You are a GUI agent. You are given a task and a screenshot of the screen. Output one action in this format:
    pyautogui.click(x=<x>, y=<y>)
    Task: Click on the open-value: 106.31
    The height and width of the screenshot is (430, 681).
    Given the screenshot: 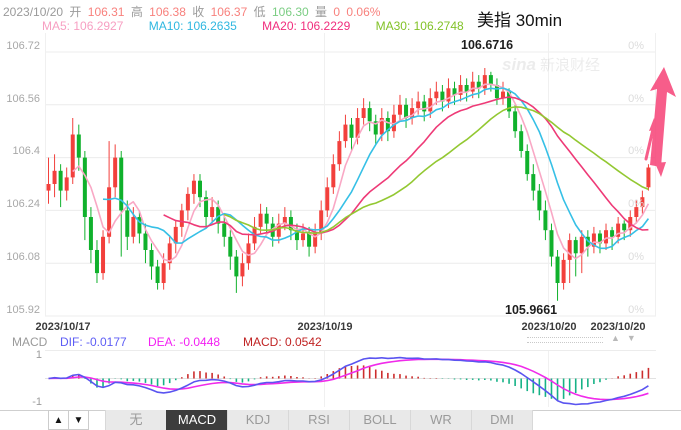 What is the action you would take?
    pyautogui.click(x=106, y=12)
    